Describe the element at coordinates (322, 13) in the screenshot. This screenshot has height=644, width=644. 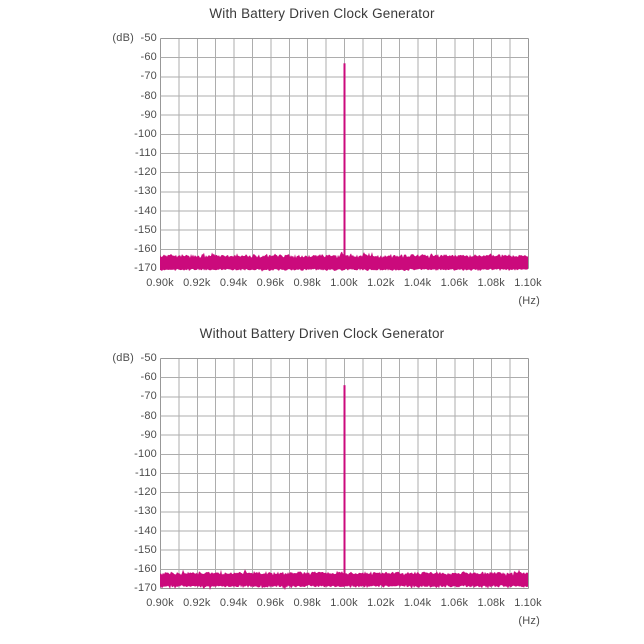
I see `chart-title: With Battery Driven Clock Generator` at that location.